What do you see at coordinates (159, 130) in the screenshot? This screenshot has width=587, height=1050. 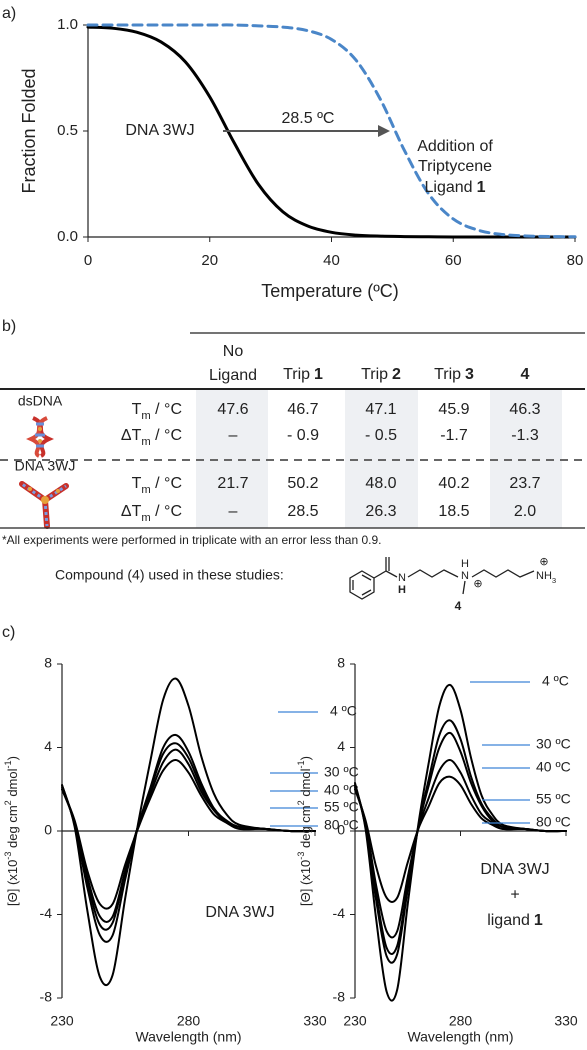 I see `annotation: DNA 3WJ` at bounding box center [159, 130].